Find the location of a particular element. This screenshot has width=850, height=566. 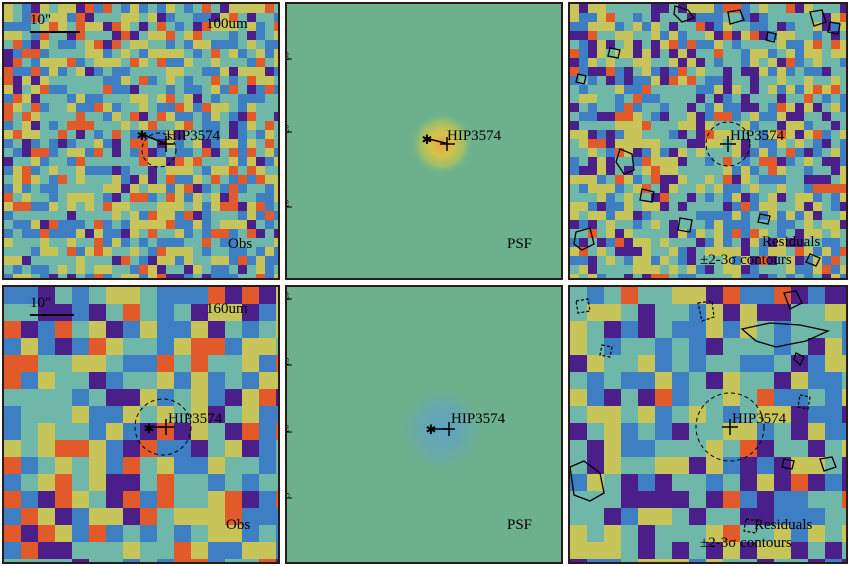

psf-axis-tick: 30 is located at coordinates (288, 56).